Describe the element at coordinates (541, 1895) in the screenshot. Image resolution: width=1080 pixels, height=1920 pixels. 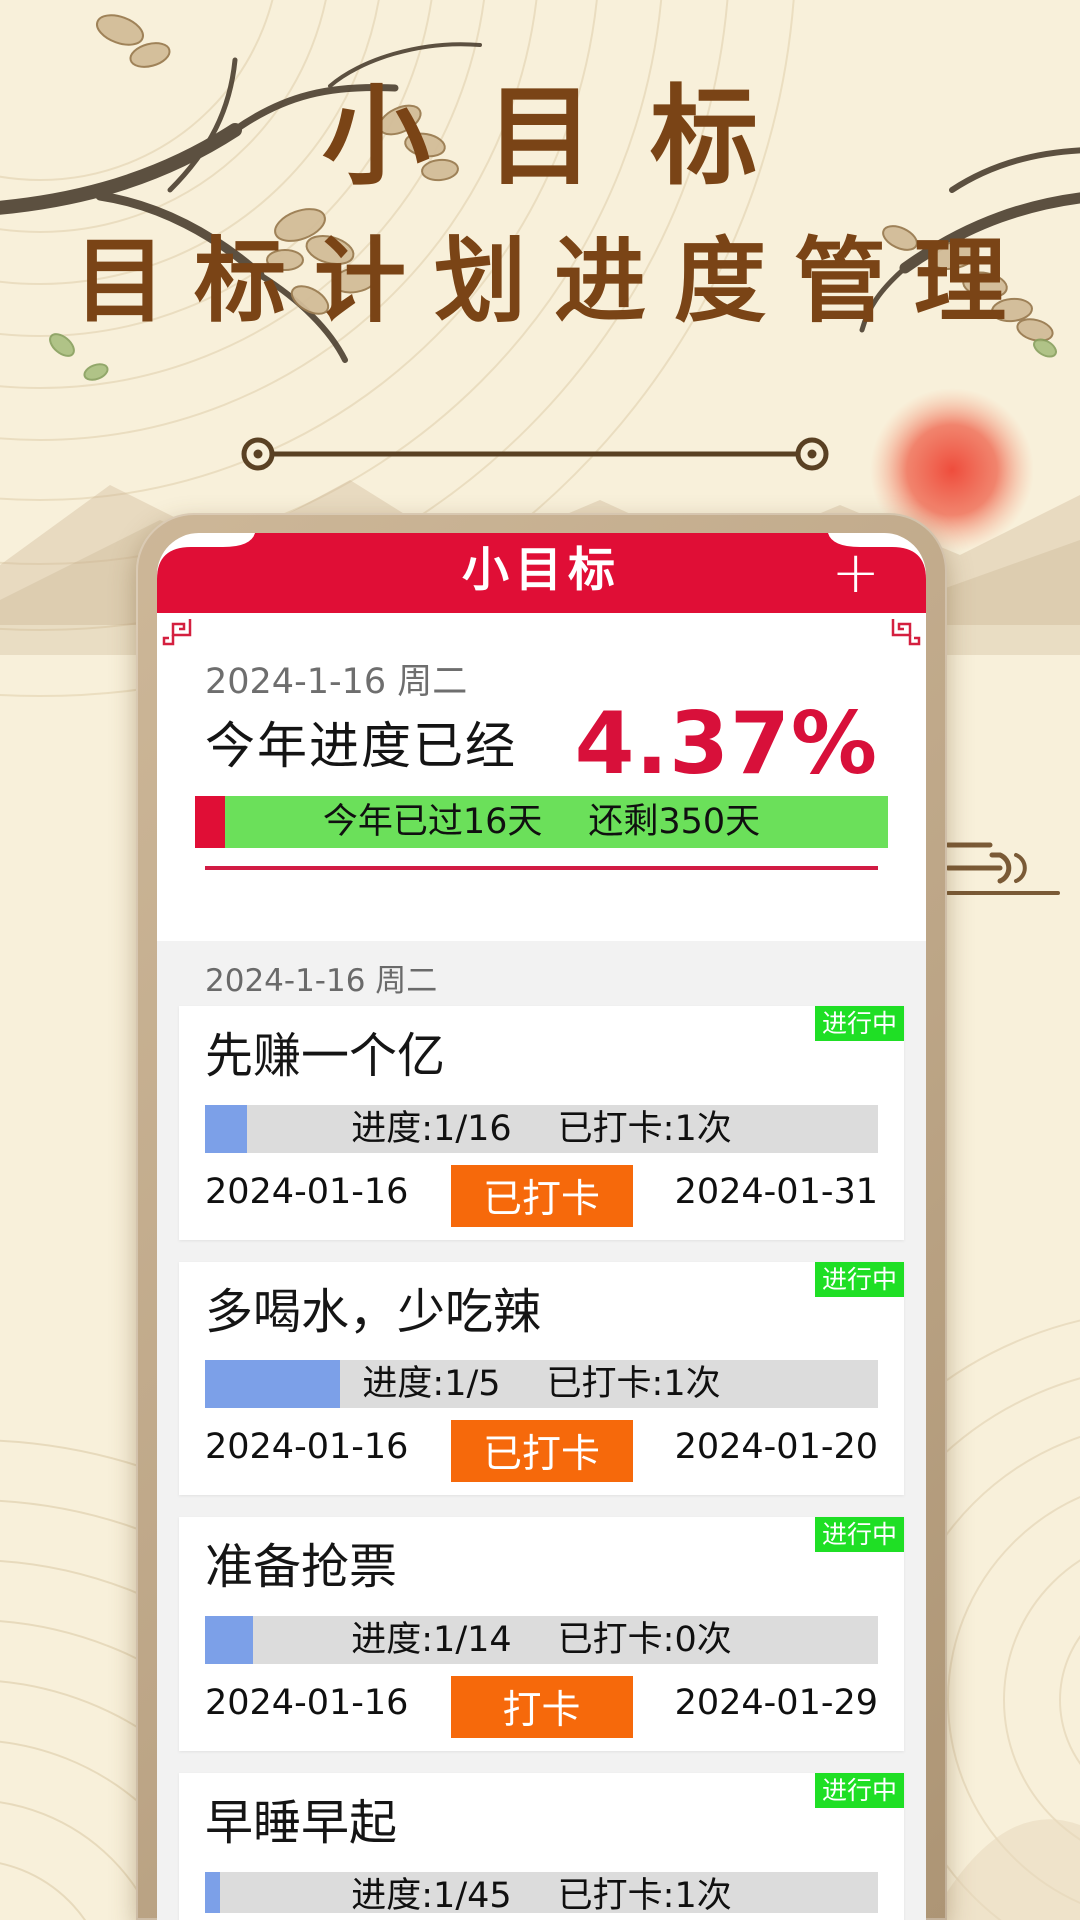
I see `goal-progress-bar: 进度:1/45 已打卡:1次` at that location.